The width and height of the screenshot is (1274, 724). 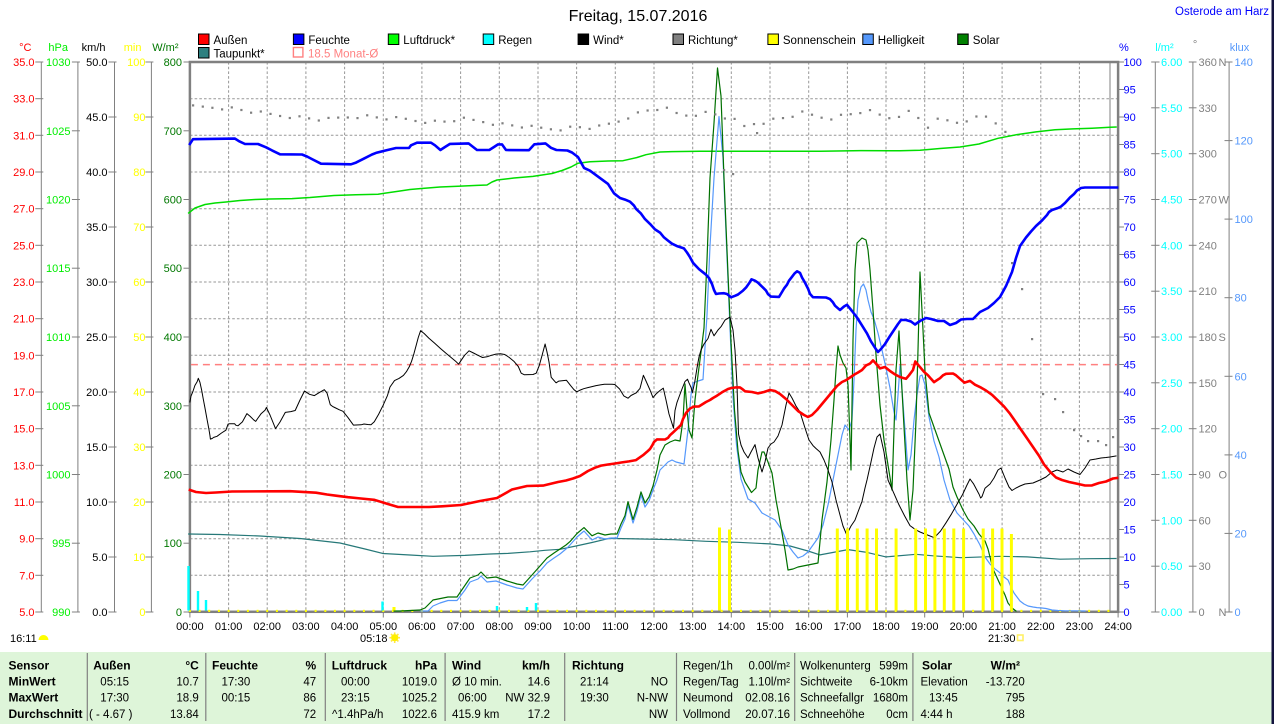 What do you see at coordinates (659, 682) in the screenshot?
I see `svg-text: NO` at bounding box center [659, 682].